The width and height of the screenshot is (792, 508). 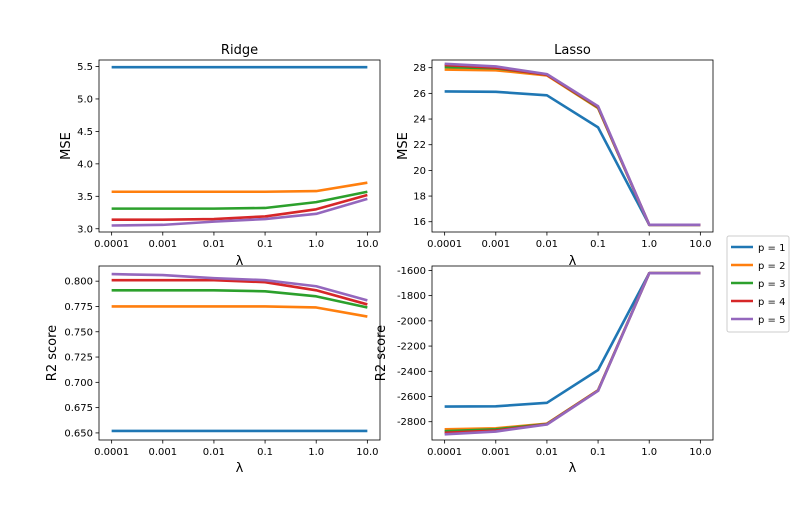 I want to click on legend-entry: p = 2, so click(x=758, y=266).